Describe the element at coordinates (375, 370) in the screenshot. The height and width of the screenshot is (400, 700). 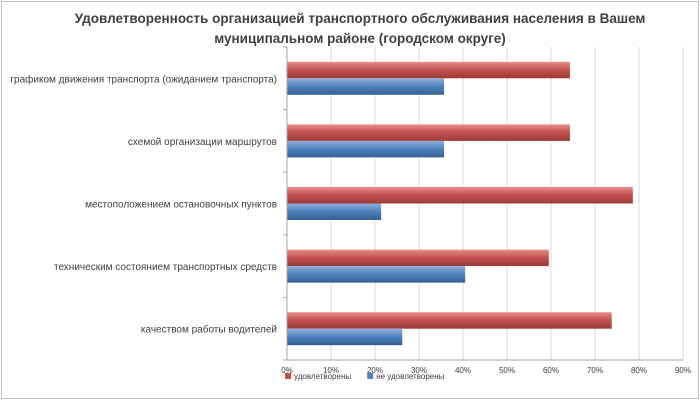
I see `x-tick-label: 20%` at that location.